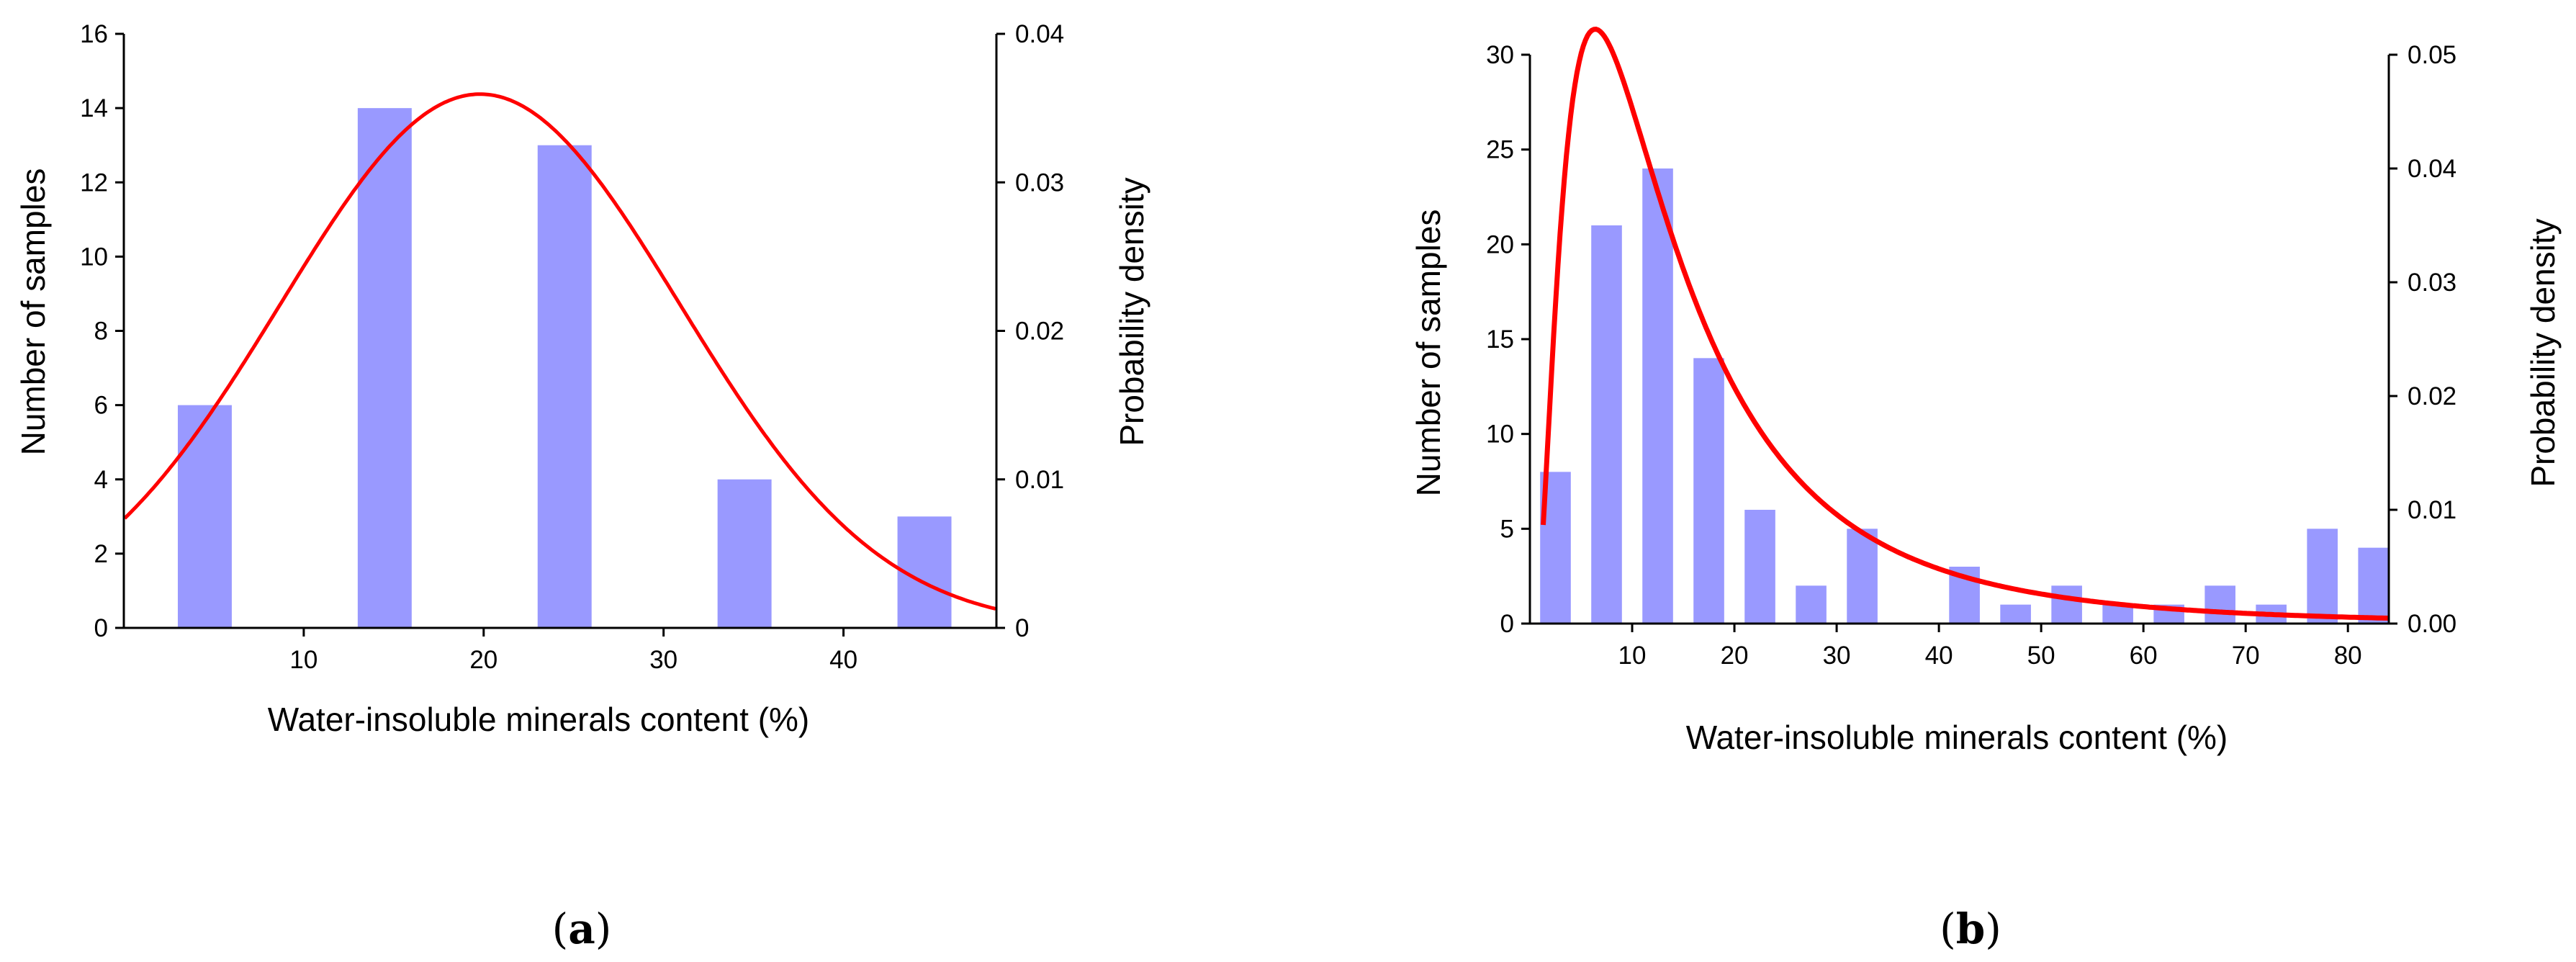 The image size is (2576, 962). Describe the element at coordinates (1039, 480) in the screenshot. I see `y2-tick-label-a-1: 0.01` at that location.